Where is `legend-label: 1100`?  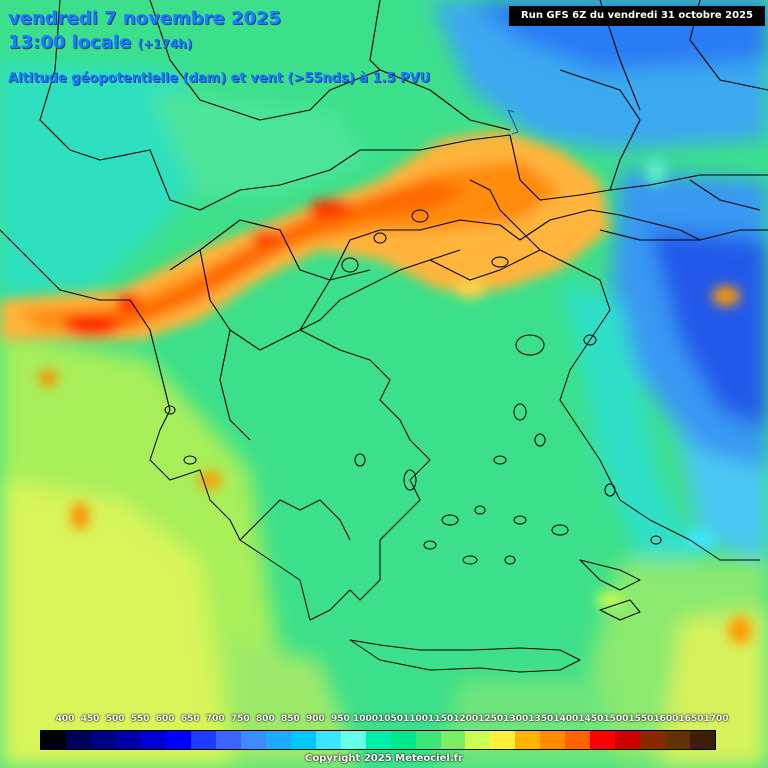
legend-label: 1100 is located at coordinates (416, 719).